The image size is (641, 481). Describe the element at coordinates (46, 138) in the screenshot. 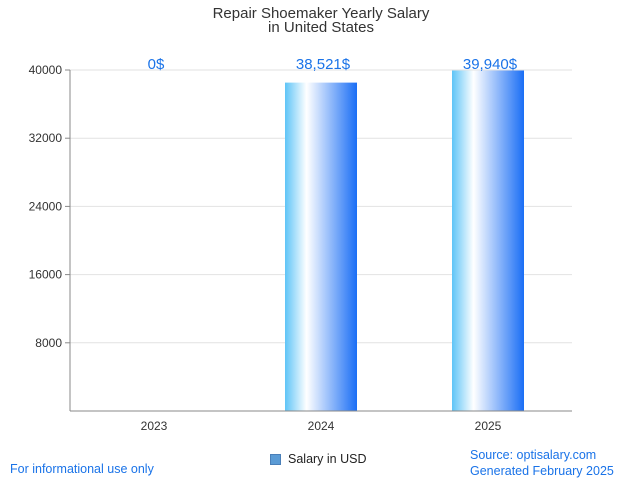

I see `y-tick-label: 32000` at that location.